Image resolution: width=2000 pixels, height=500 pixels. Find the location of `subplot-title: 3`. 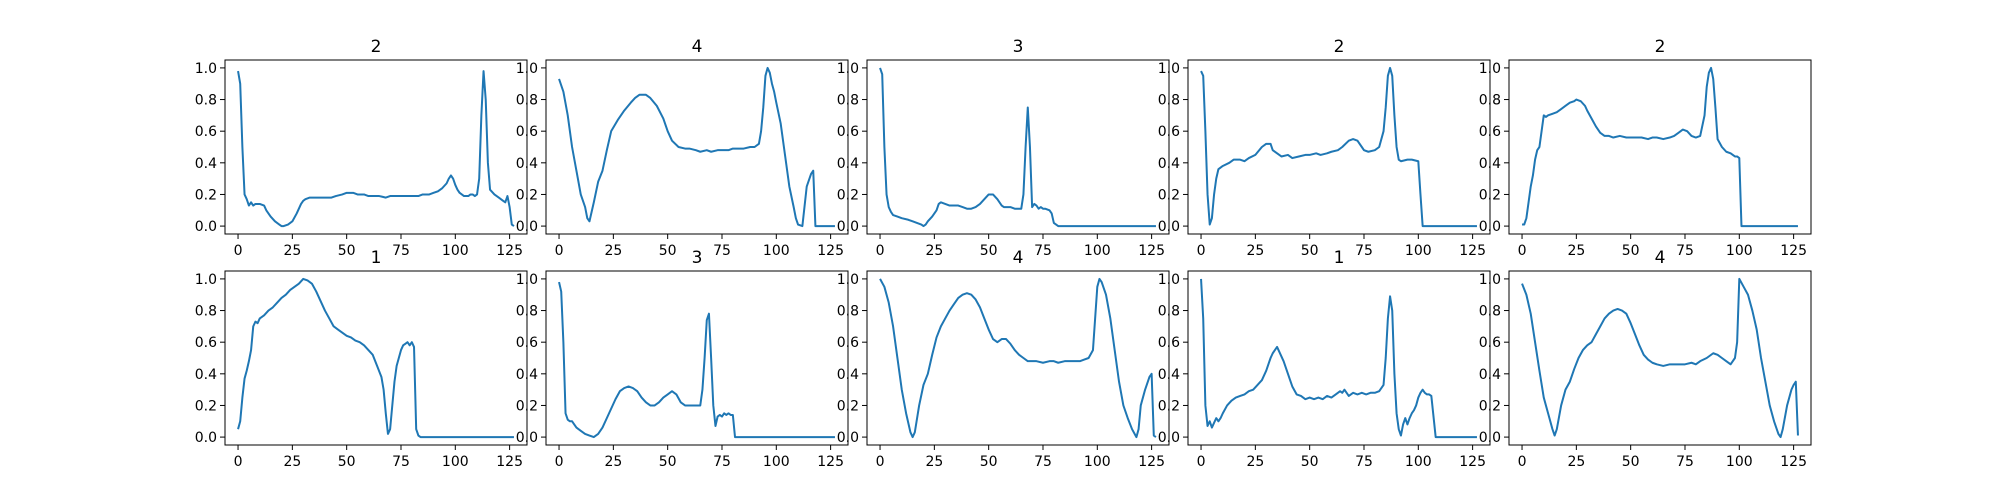

subplot-title: 3 is located at coordinates (1018, 47).